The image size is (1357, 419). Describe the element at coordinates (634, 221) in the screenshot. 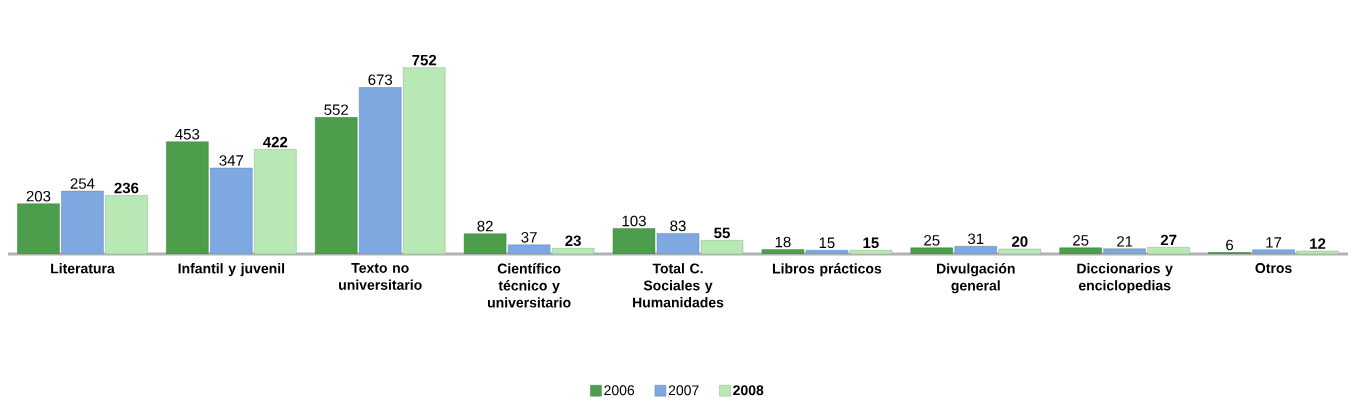

I see `data-label: 103` at that location.